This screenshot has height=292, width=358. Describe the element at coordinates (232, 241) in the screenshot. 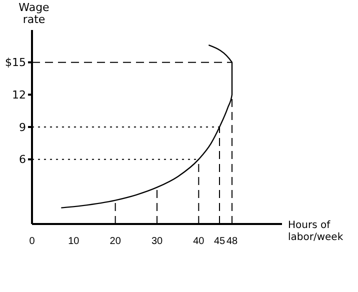

I see `x-tick-label: 48` at that location.